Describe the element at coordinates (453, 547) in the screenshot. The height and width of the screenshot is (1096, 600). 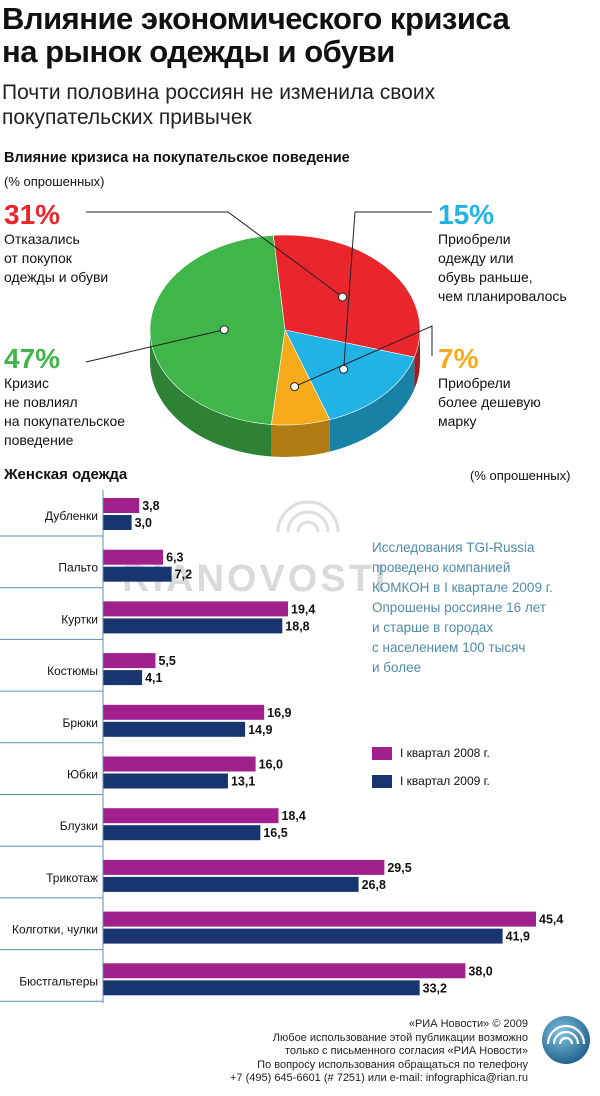
I see `note-line: Исследования TGI-Russia` at that location.